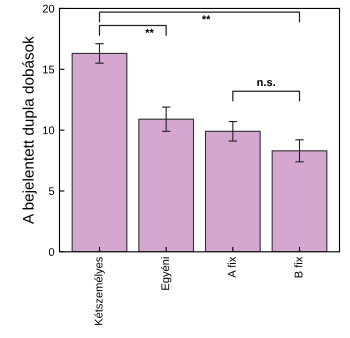 This screenshot has width=350, height=338. Describe the element at coordinates (51, 191) in the screenshot. I see `y-tick-label: 5` at that location.